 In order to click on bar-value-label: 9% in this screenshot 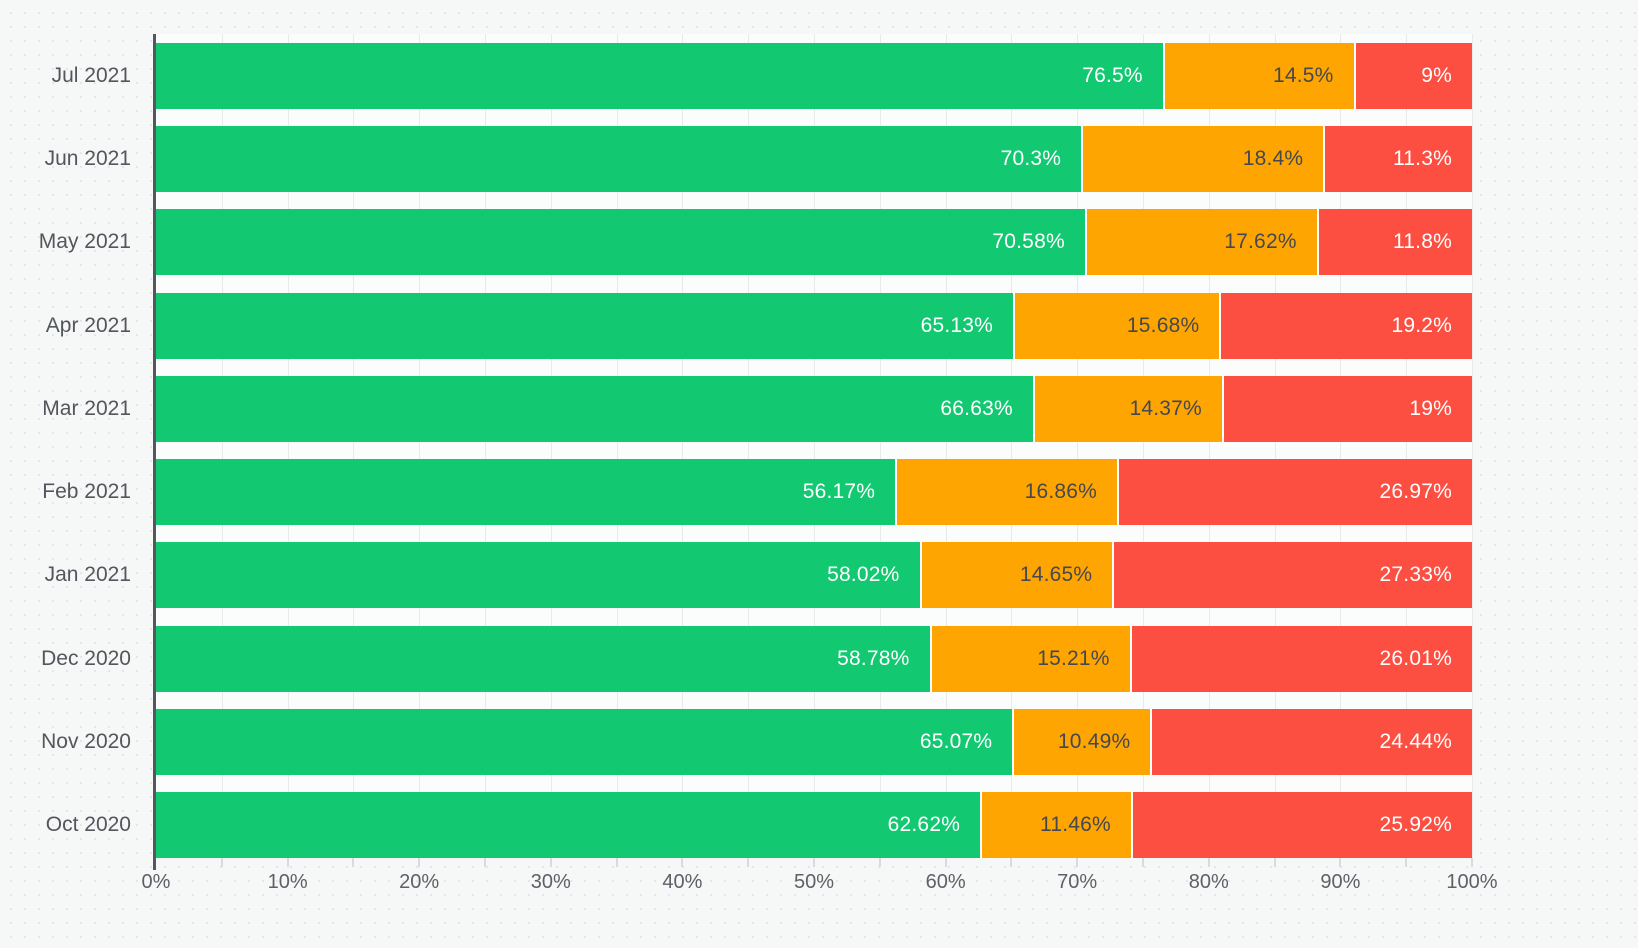, I will do `click(1436, 75)`.